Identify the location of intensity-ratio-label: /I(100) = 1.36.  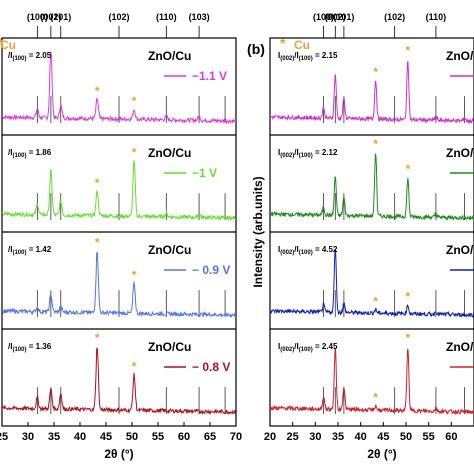
(30, 347).